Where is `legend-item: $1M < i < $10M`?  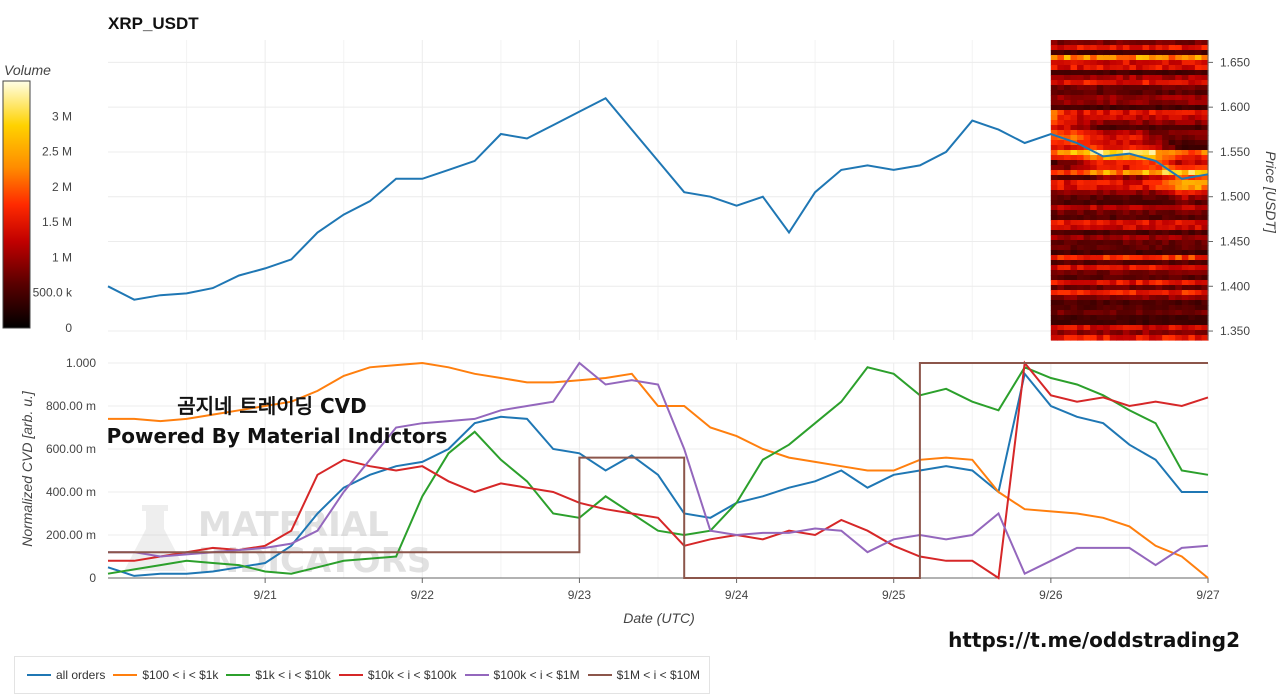
legend-item: $1M < i < $10M is located at coordinates (643, 675).